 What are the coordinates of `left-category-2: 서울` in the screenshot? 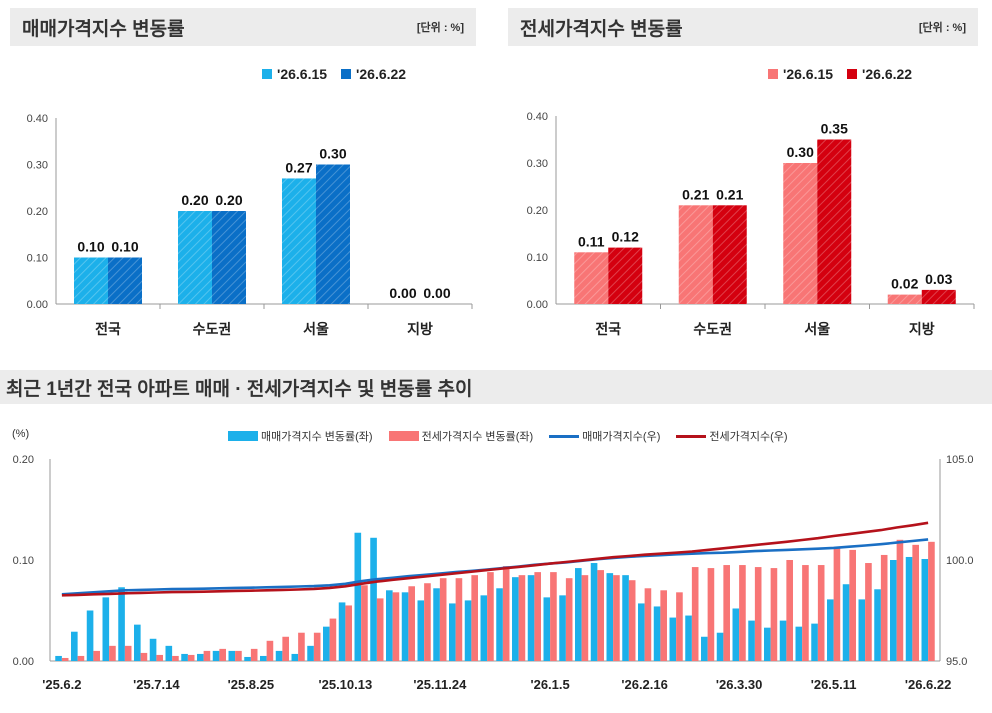 It's located at (316, 329).